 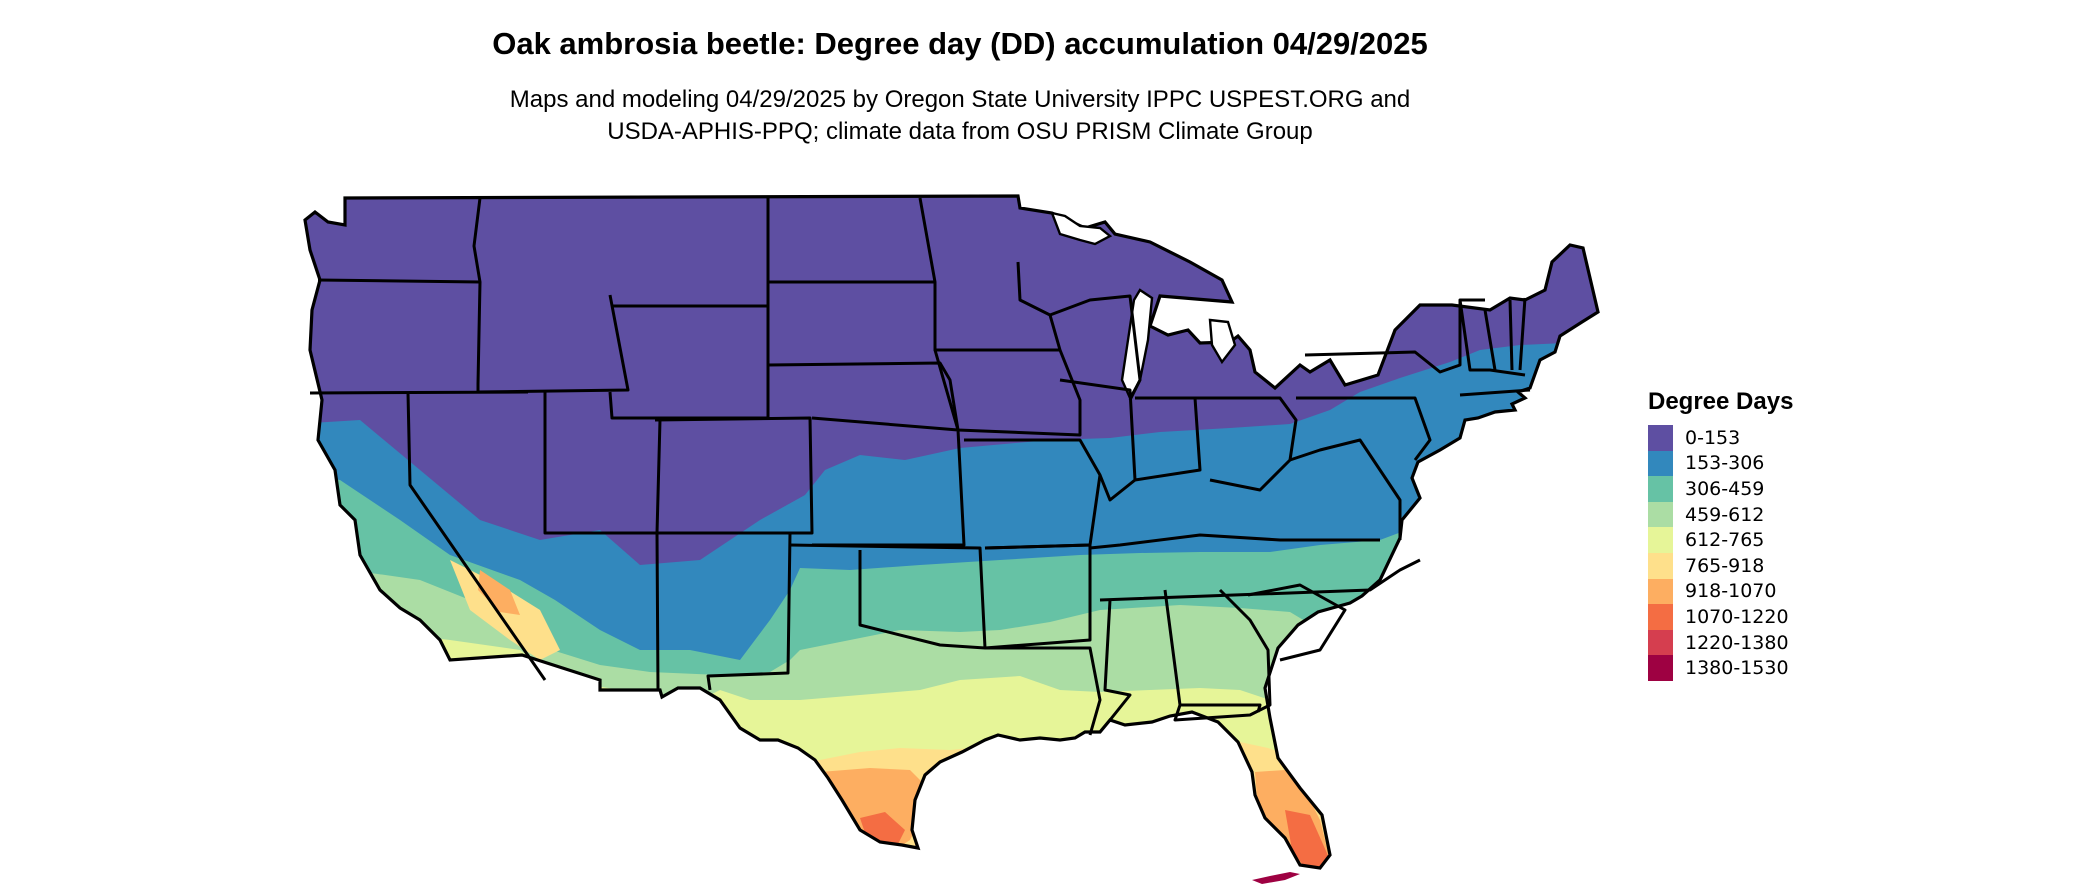 I want to click on legend-label: 1220-1380, so click(x=1737, y=642).